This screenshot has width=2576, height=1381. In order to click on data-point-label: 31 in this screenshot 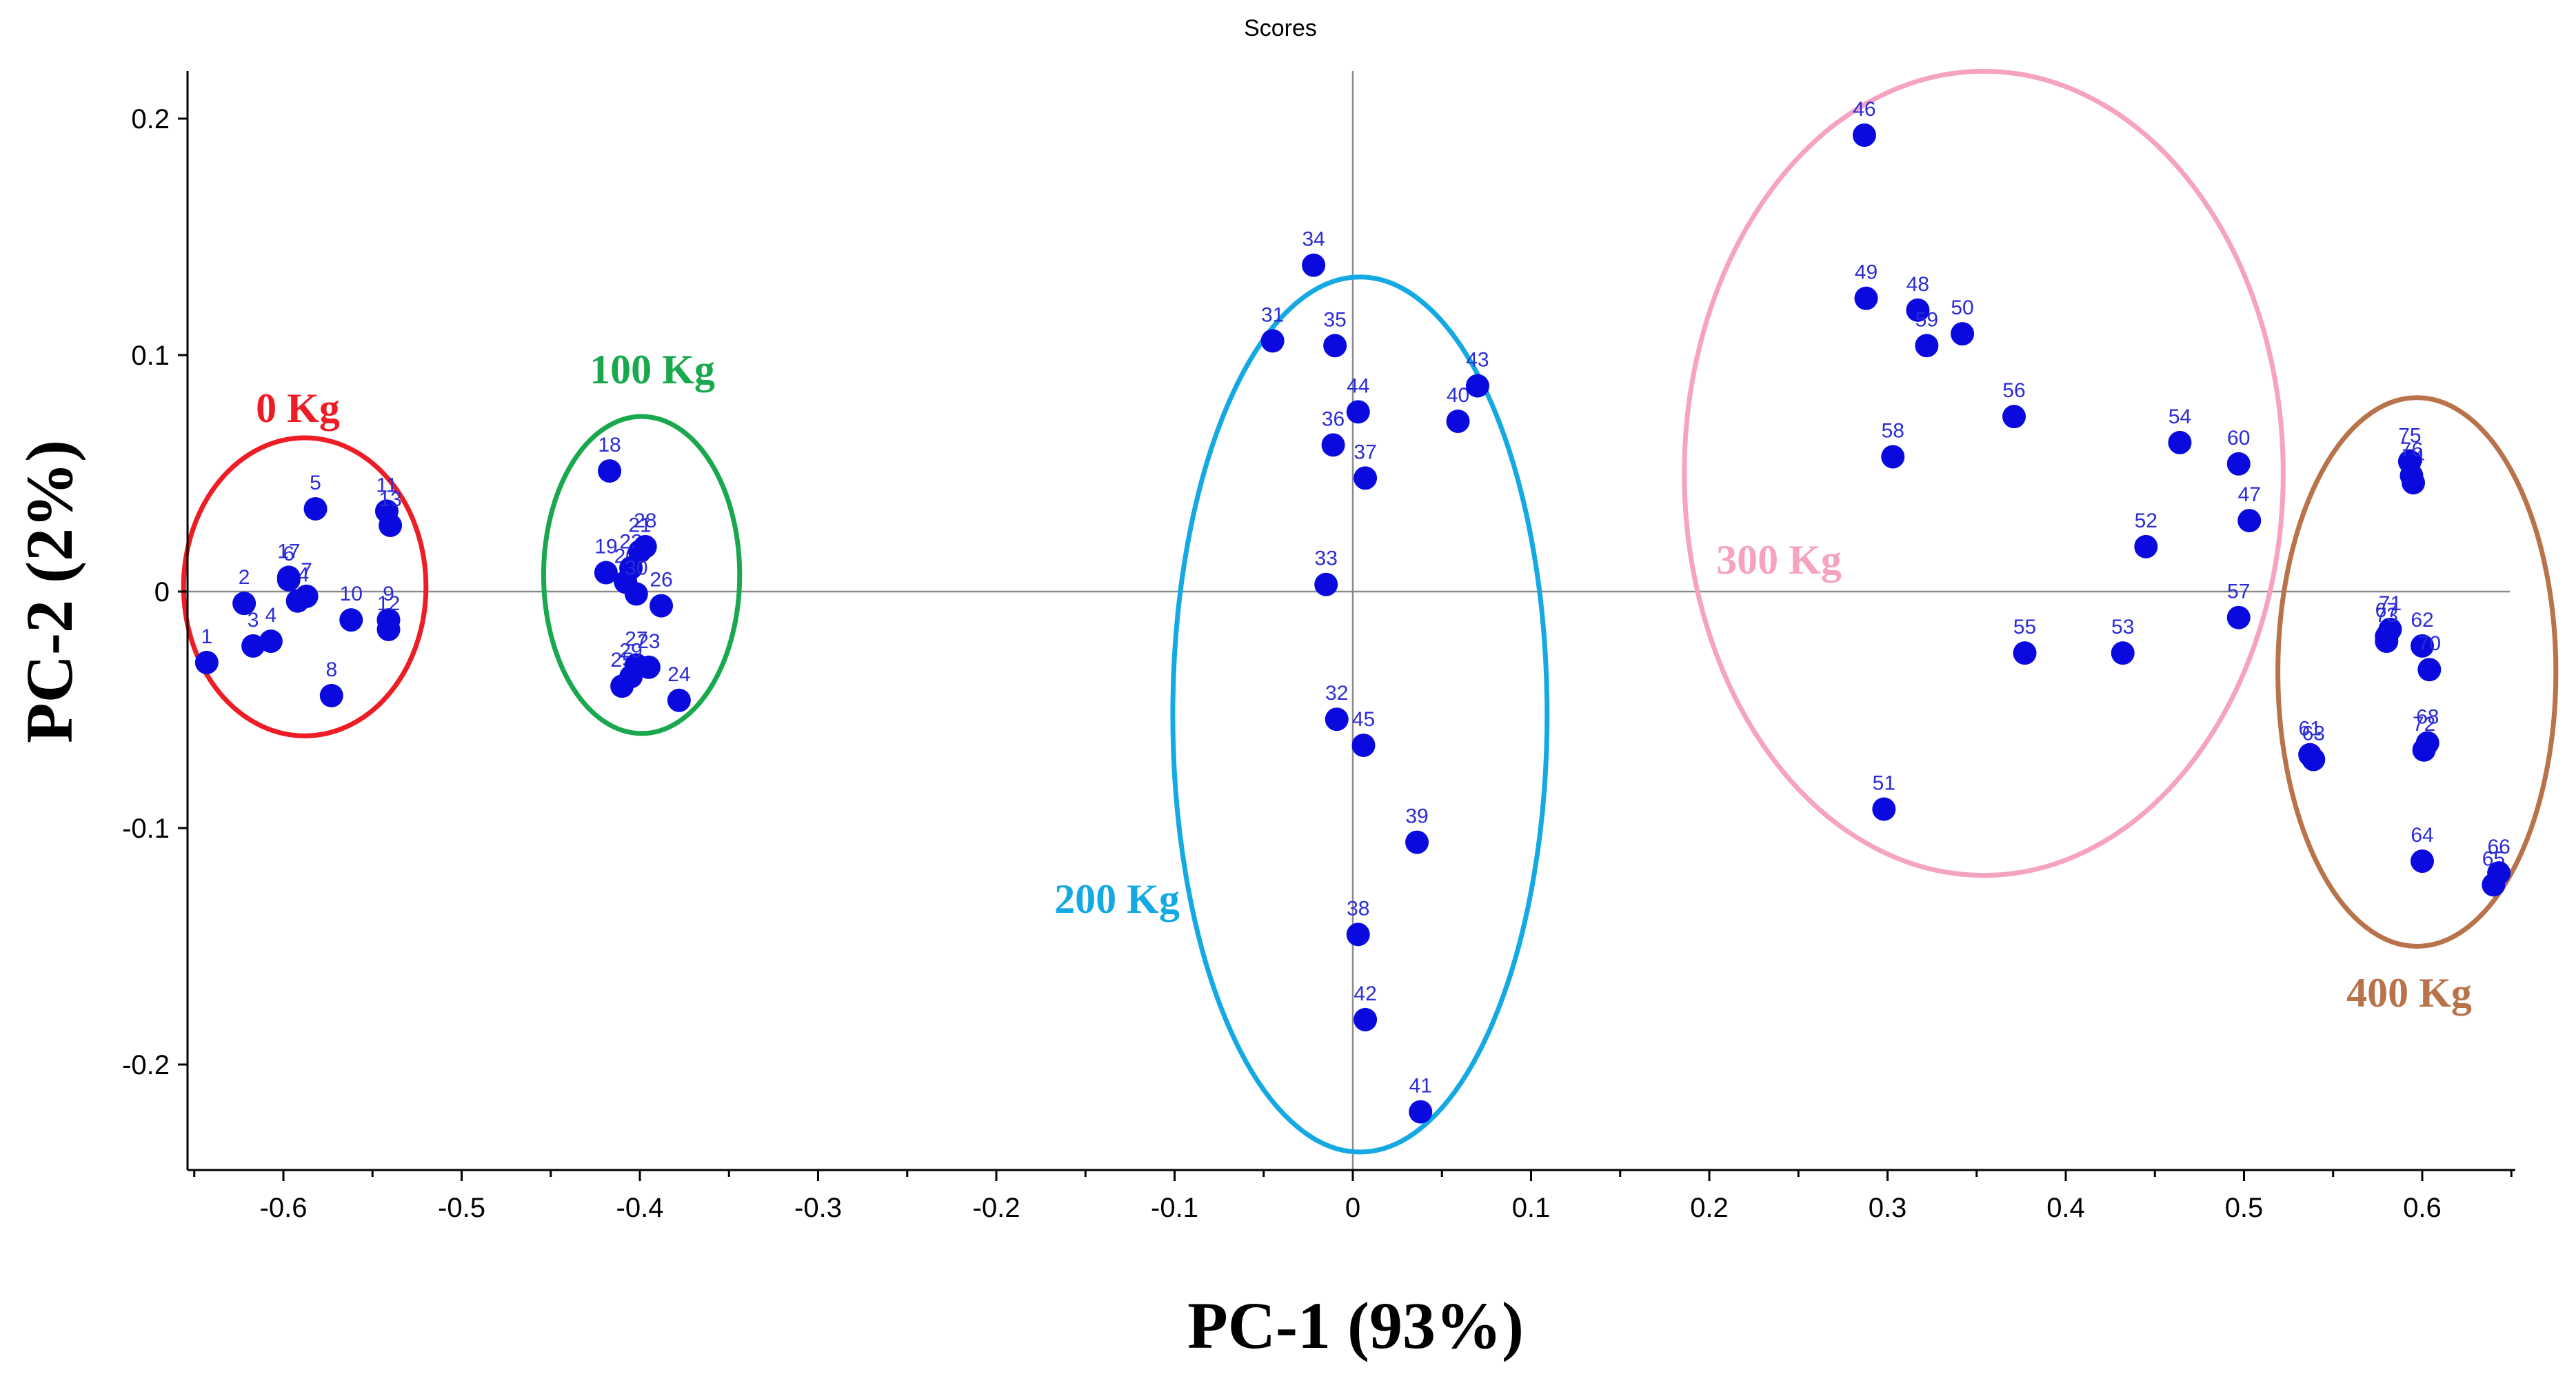, I will do `click(1272, 314)`.